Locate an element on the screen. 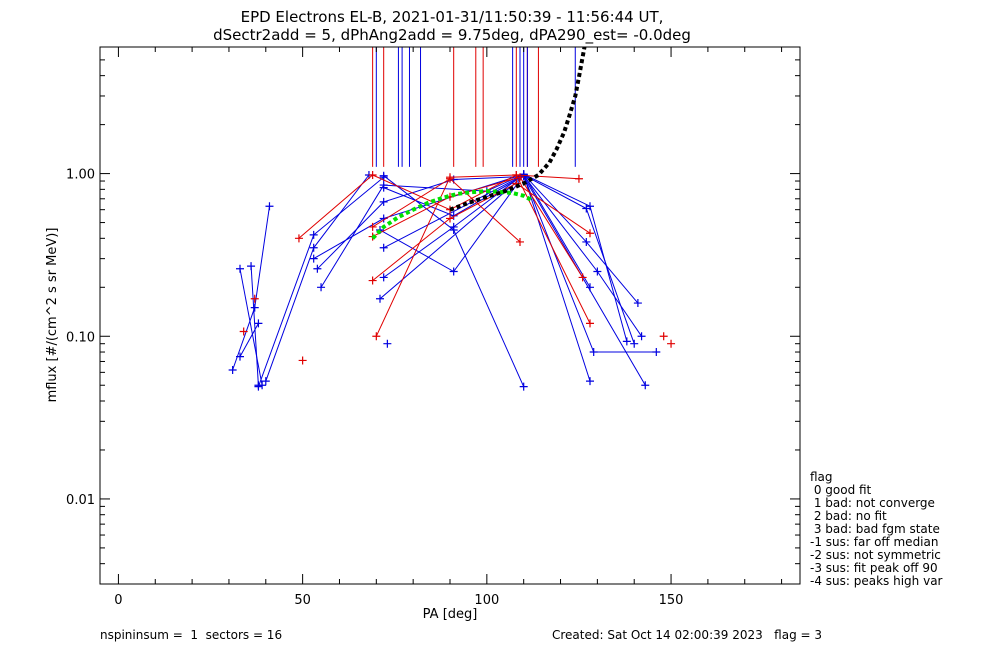 The width and height of the screenshot is (1000, 650). legend-item: -2 sus: not symmetric is located at coordinates (875, 555).